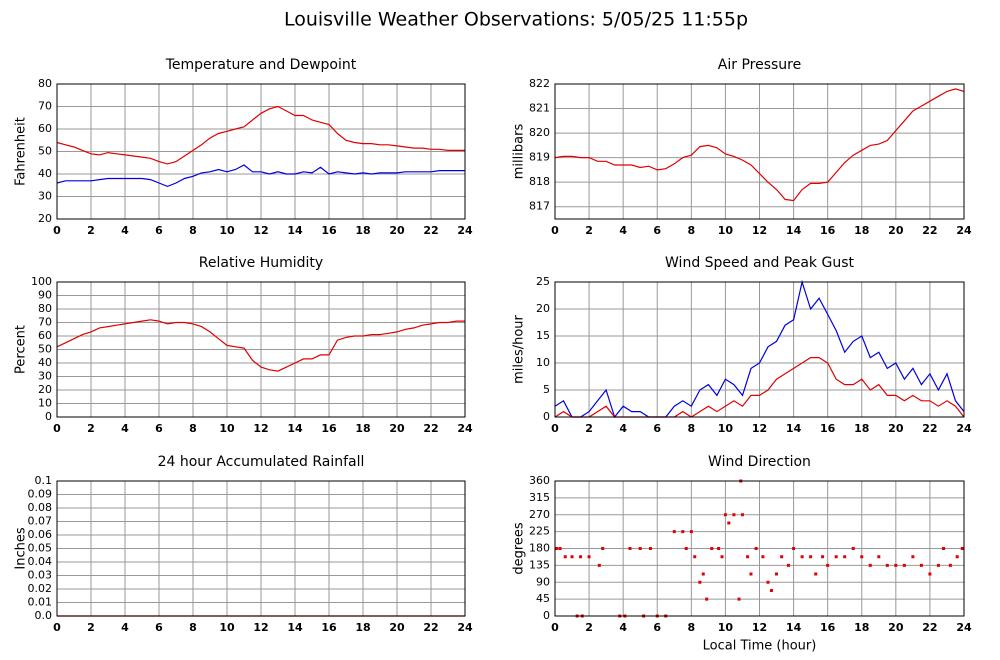 Image resolution: width=1000 pixels, height=660 pixels. What do you see at coordinates (539, 83) in the screenshot?
I see `y-tick-label: 822` at bounding box center [539, 83].